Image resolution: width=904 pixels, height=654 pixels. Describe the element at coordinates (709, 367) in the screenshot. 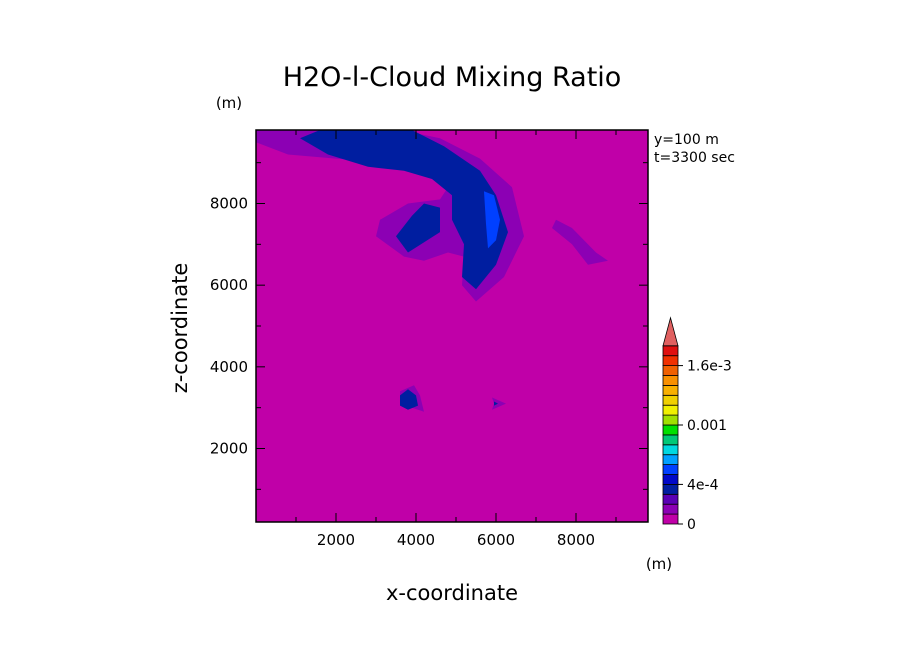

I see `colorbar-tick-label: 1.6e-3` at that location.